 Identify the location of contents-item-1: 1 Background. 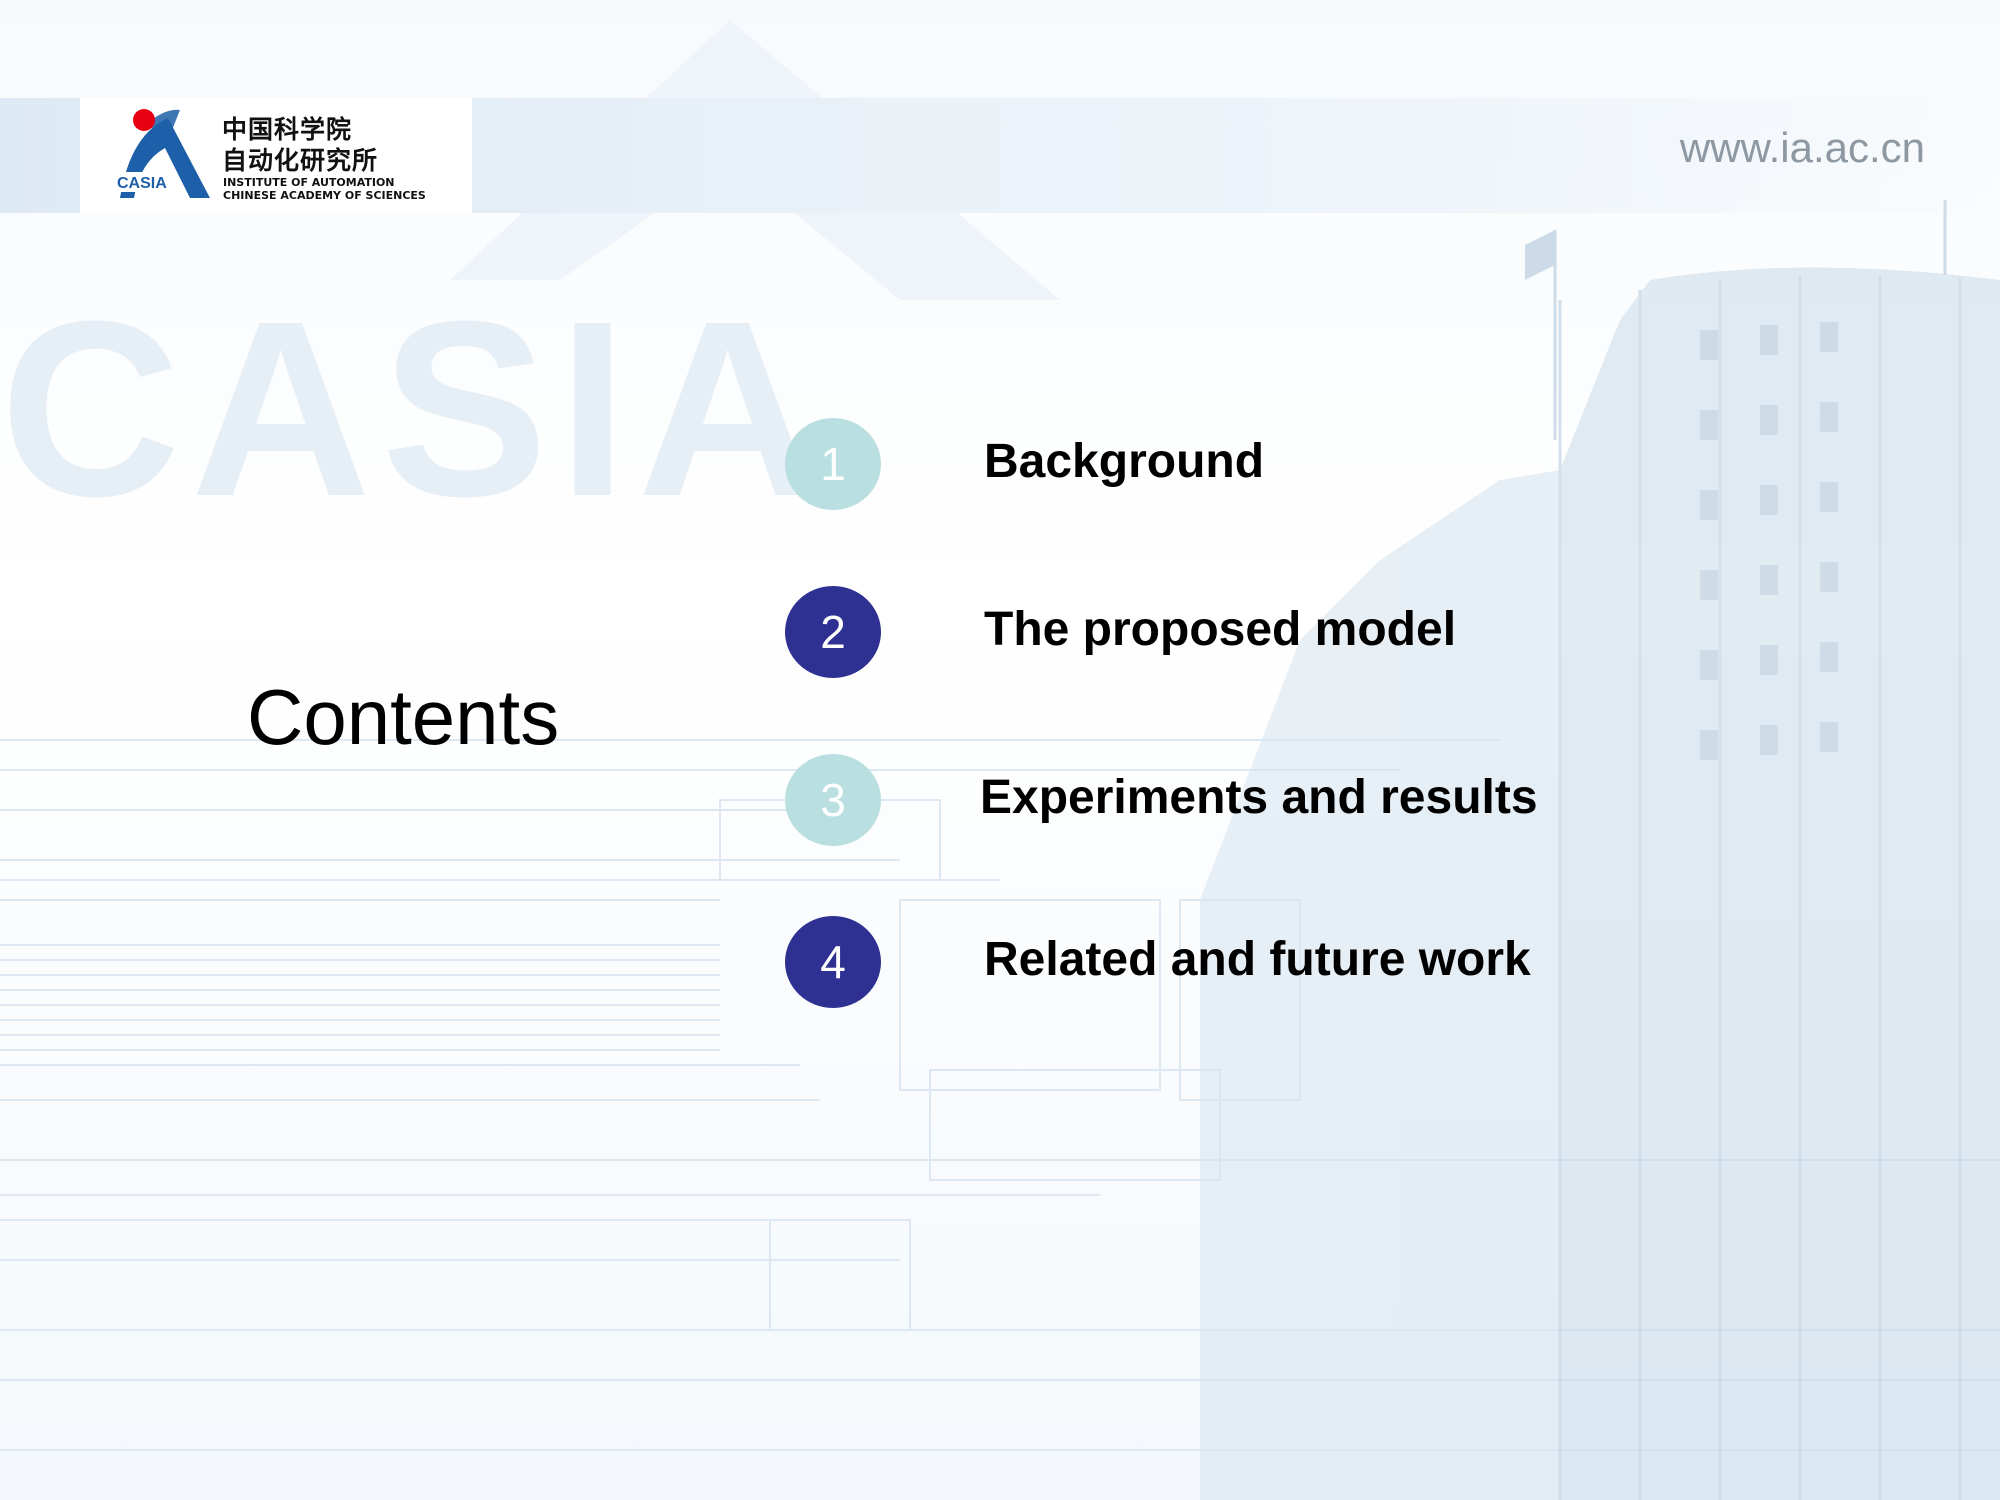
(1285, 464).